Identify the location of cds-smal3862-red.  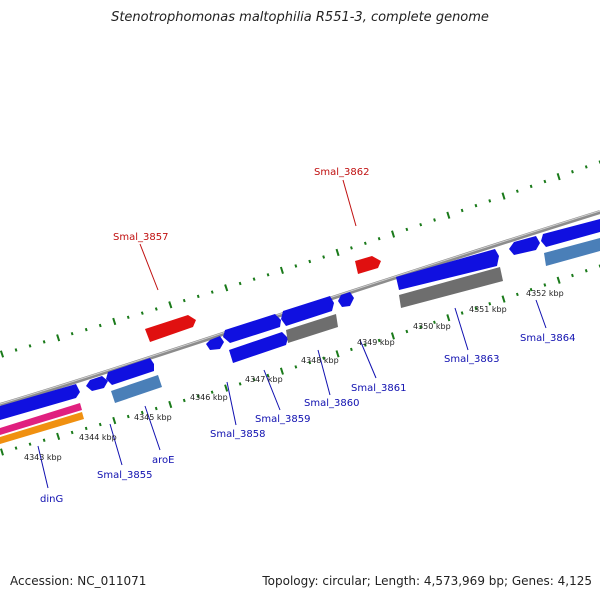
(368, 265).